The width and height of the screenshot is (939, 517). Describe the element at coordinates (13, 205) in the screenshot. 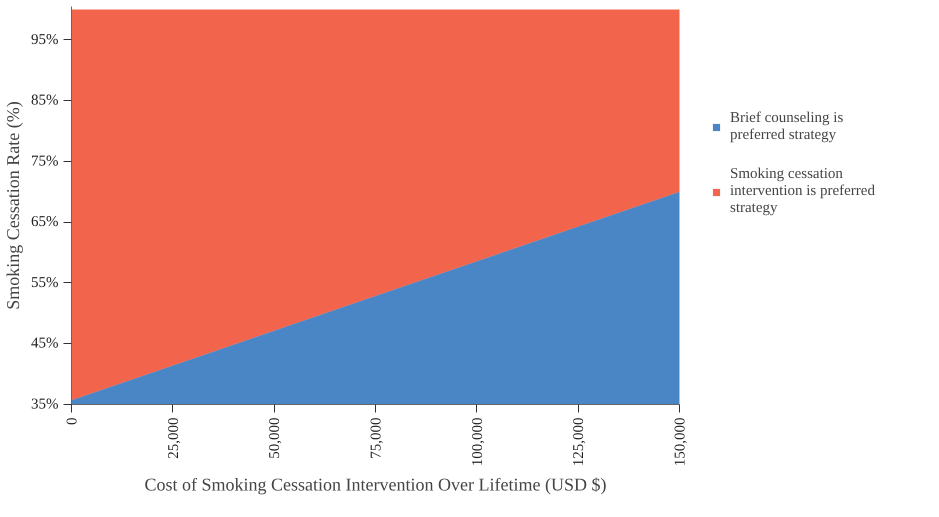

I see `y-axis-title: Smoking Cessation Rate (%)` at that location.